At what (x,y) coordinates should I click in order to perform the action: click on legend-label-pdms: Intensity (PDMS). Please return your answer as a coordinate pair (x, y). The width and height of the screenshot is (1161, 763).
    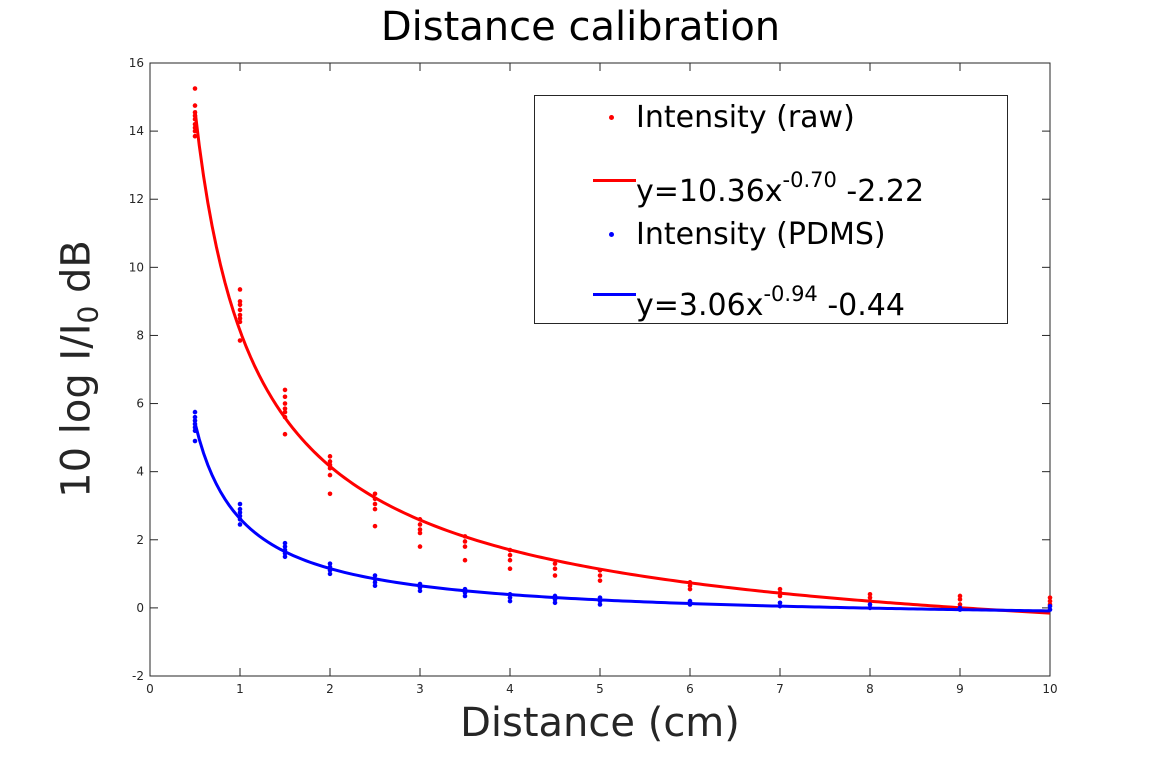
    Looking at the image, I should click on (761, 234).